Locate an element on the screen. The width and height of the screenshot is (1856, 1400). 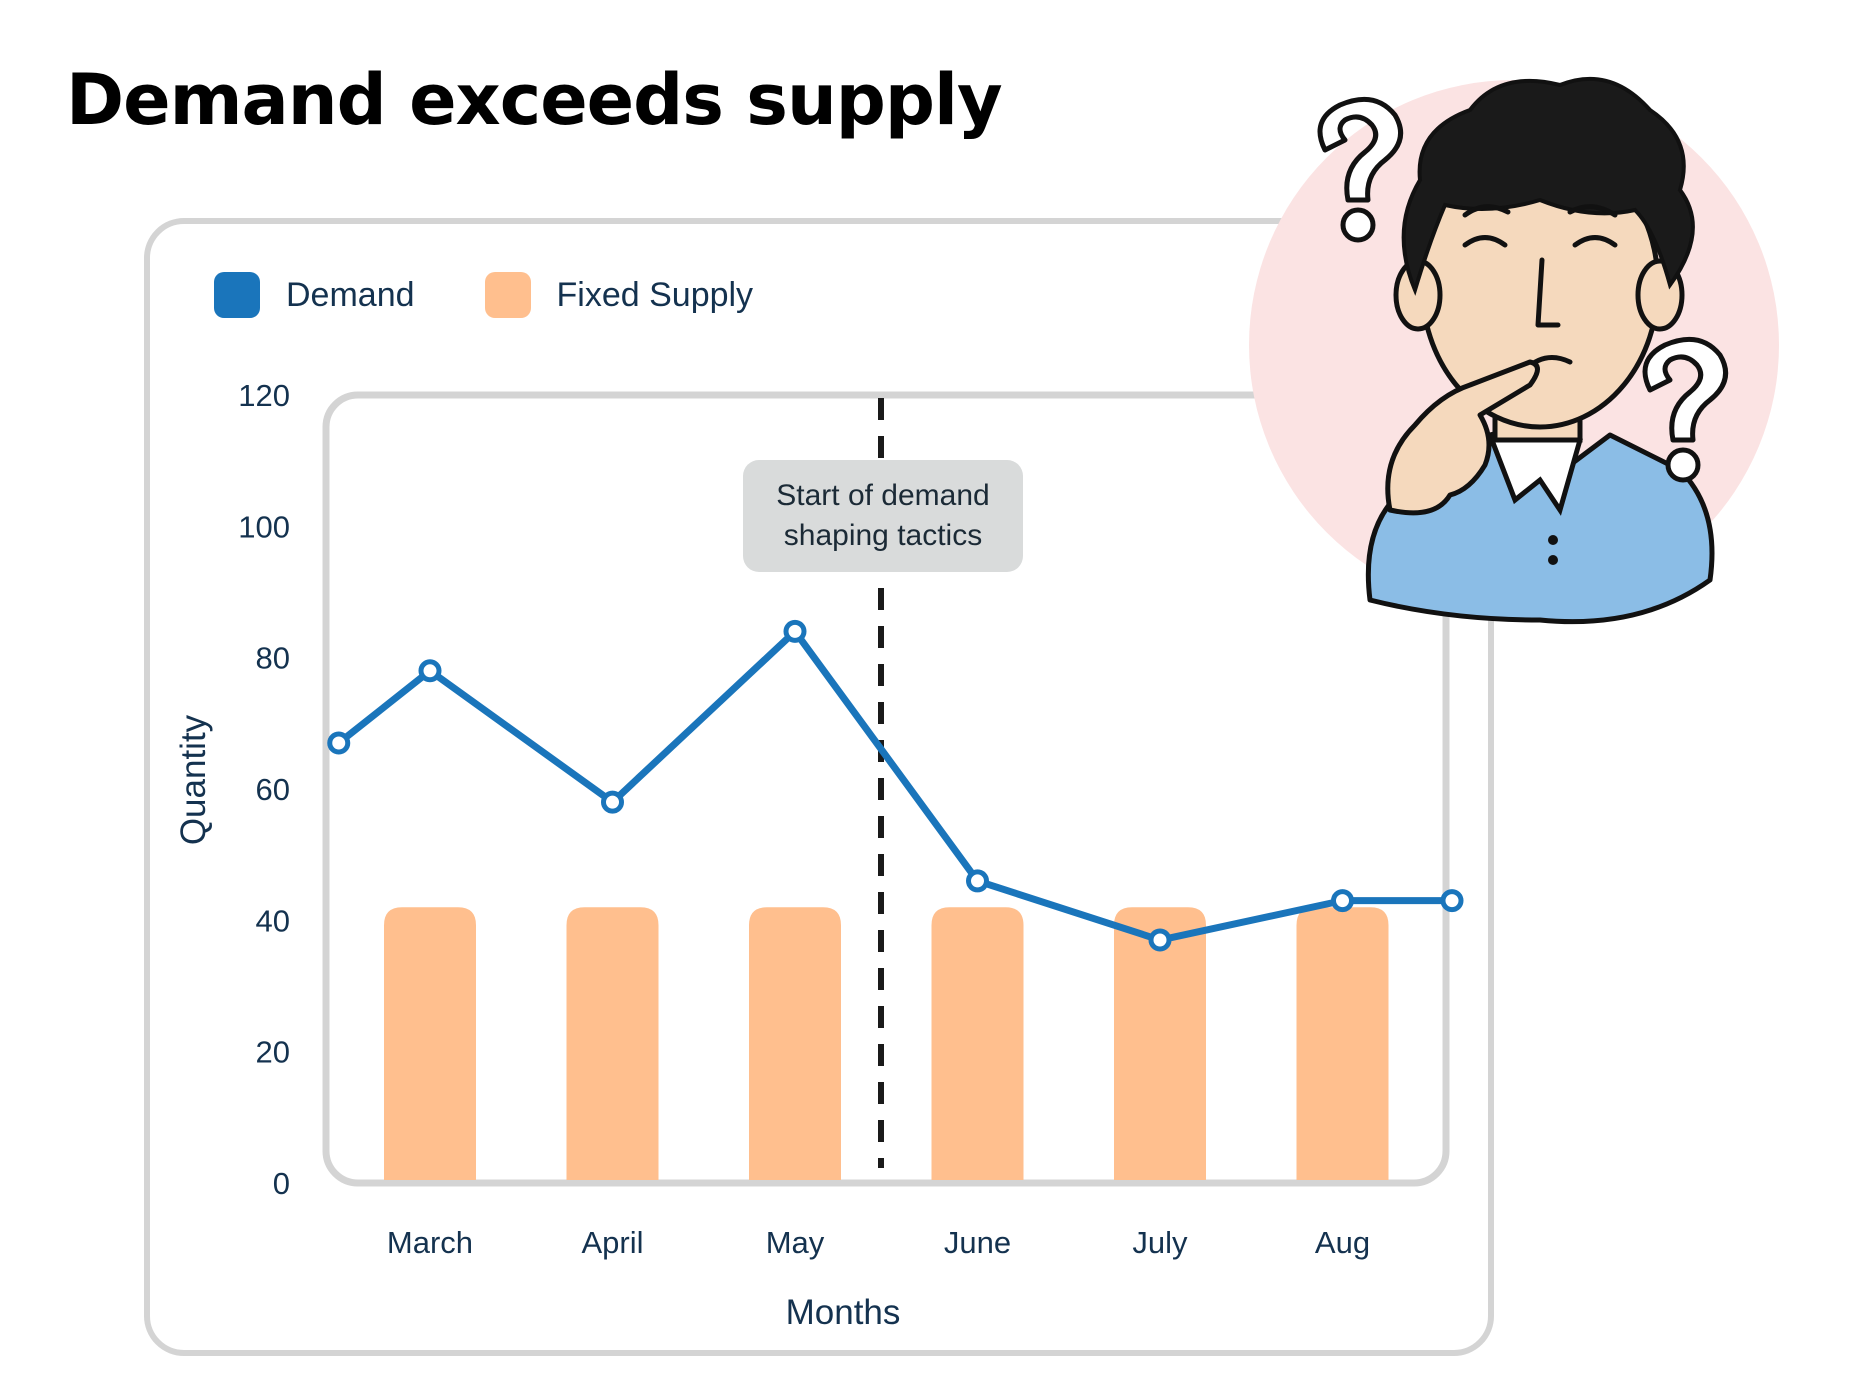
legend-item-fixed-supply: Fixed Supply is located at coordinates (619, 295).